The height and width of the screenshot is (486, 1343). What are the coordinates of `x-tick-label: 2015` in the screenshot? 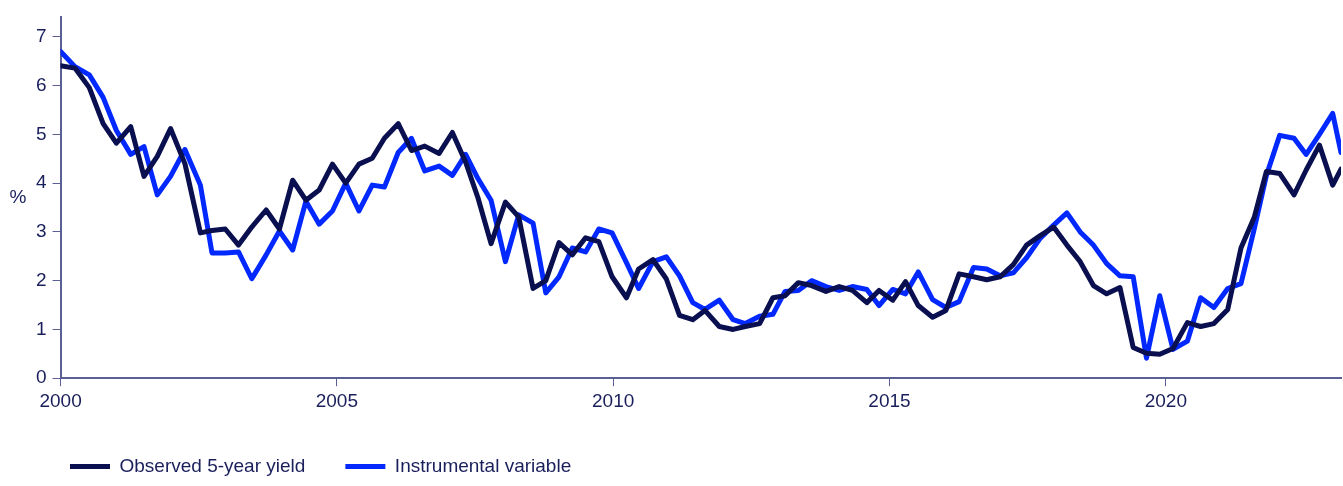 It's located at (889, 400).